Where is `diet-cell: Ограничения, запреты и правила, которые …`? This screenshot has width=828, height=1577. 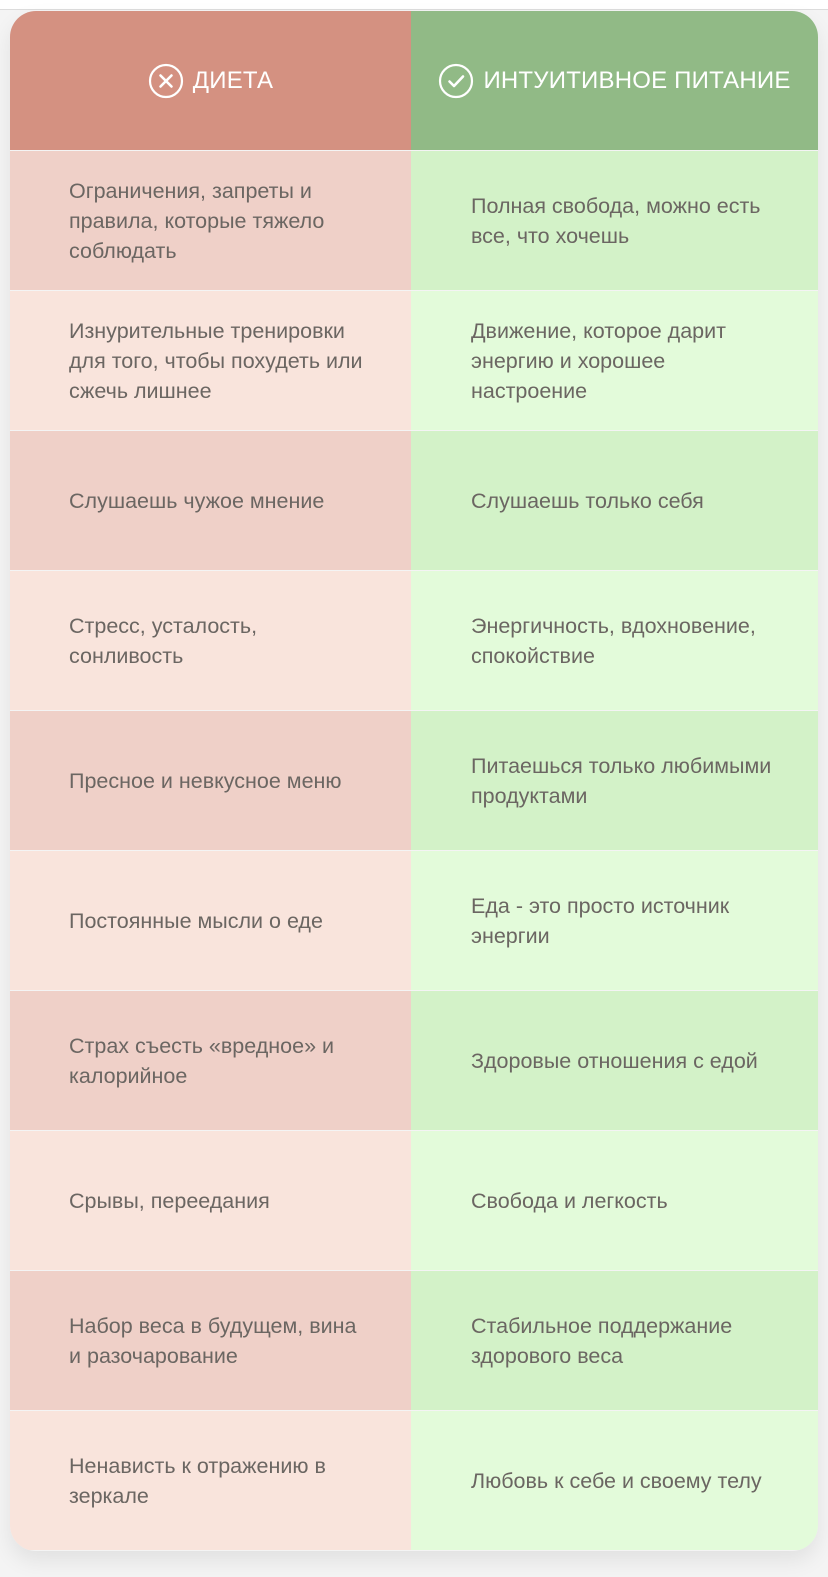 diet-cell: Ограничения, запреты и правила, которые … is located at coordinates (210, 220).